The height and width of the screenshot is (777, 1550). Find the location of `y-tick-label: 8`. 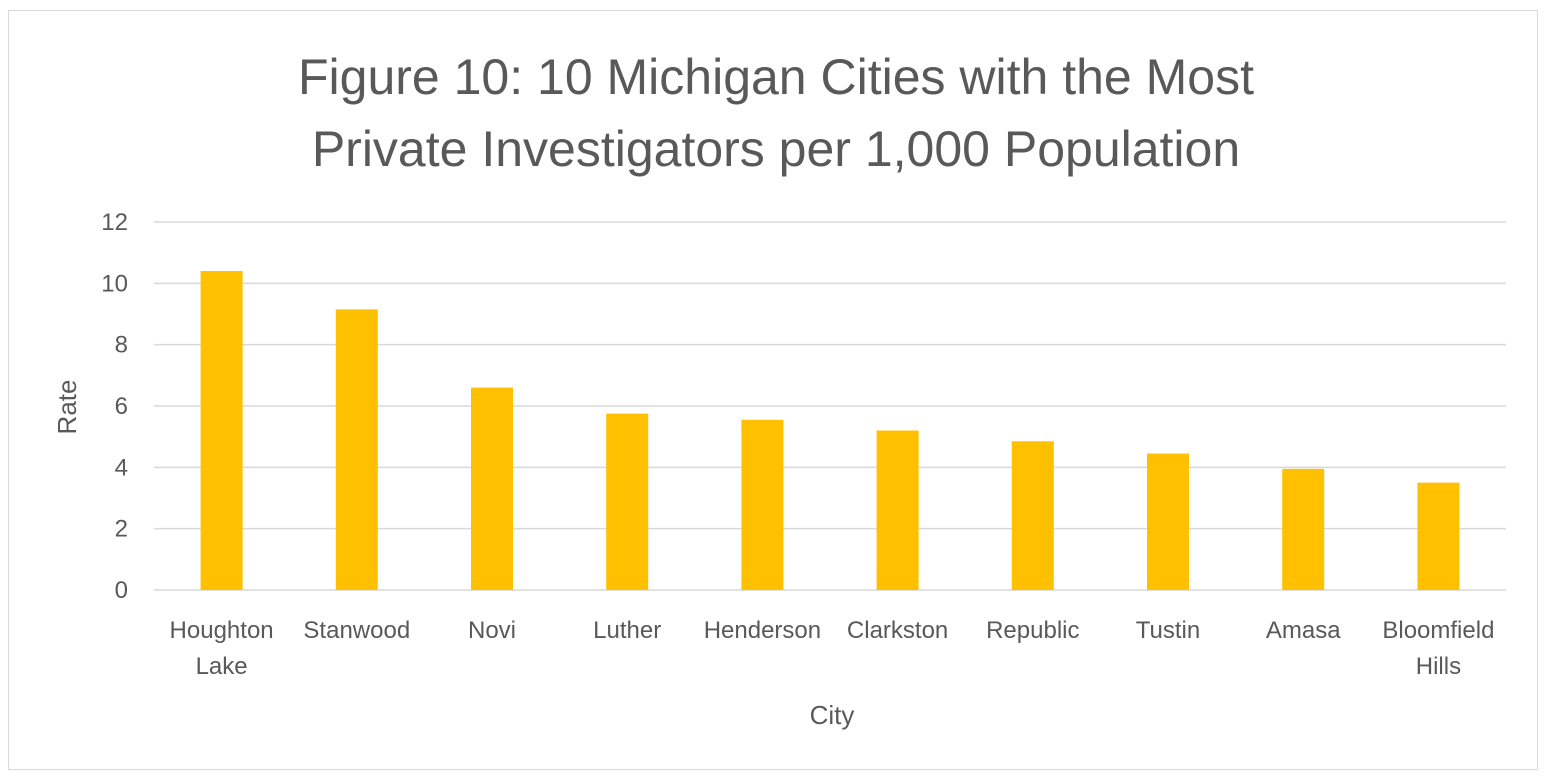

y-tick-label: 8 is located at coordinates (121, 345).